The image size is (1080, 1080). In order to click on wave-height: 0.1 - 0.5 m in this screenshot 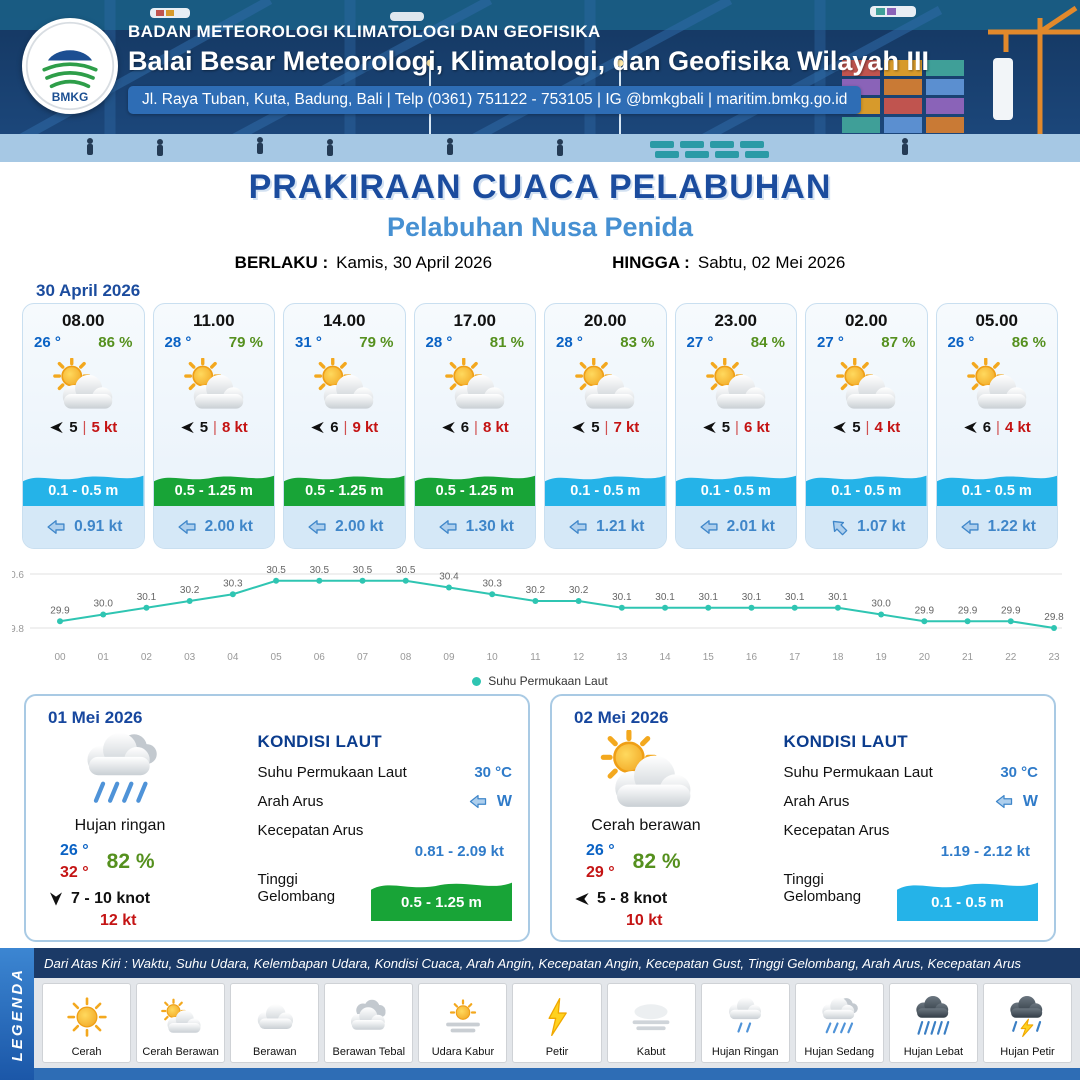, I will do `click(83, 491)`.